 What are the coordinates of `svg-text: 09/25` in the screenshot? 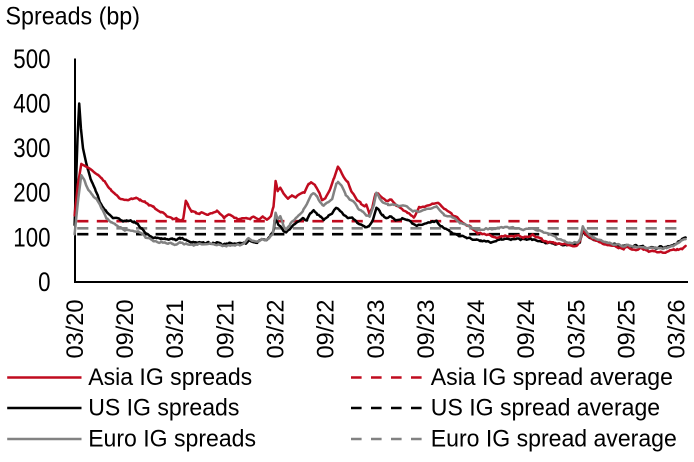 It's located at (627, 329).